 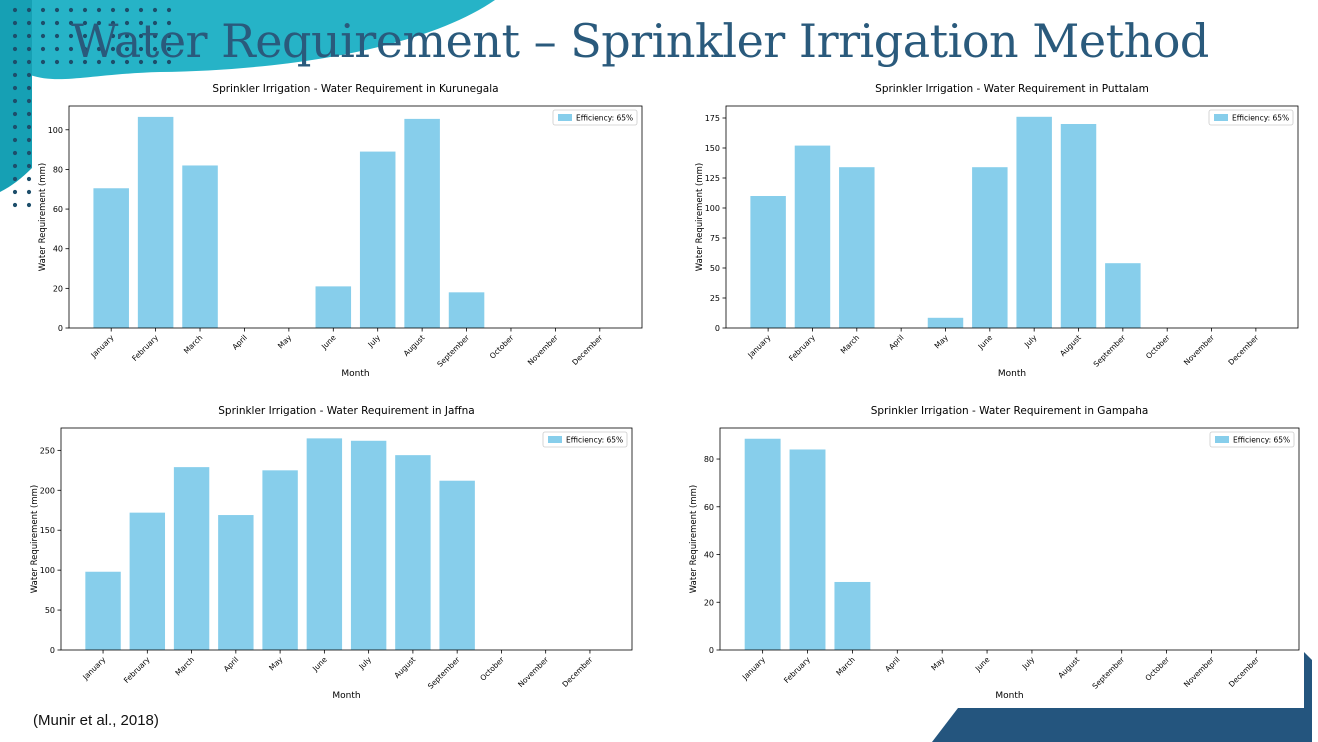 I want to click on y-tick-label: 80, so click(x=709, y=459).